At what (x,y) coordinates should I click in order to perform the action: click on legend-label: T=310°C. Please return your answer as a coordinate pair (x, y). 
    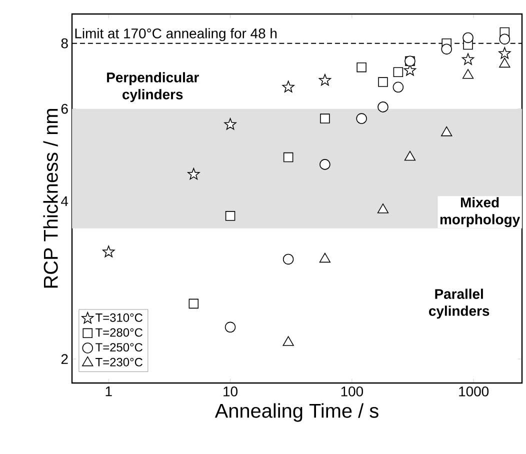
    Looking at the image, I should click on (119, 317).